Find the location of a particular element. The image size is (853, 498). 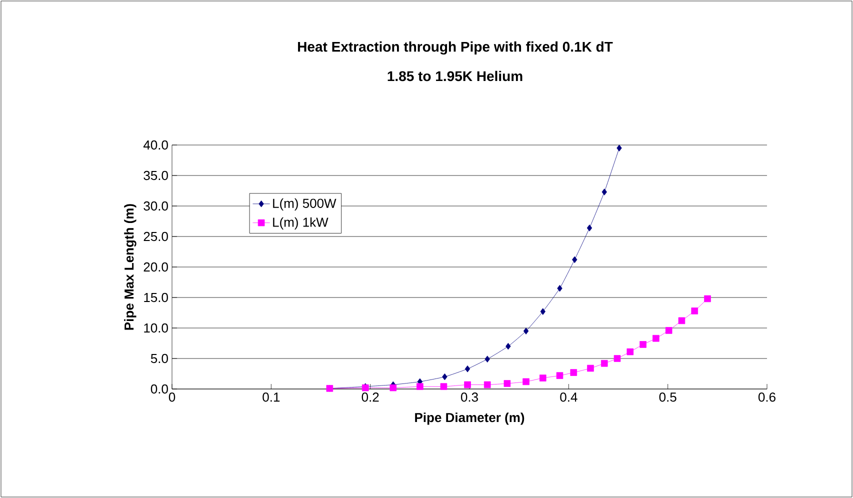

y-tick-label: 35.0 is located at coordinates (156, 175).